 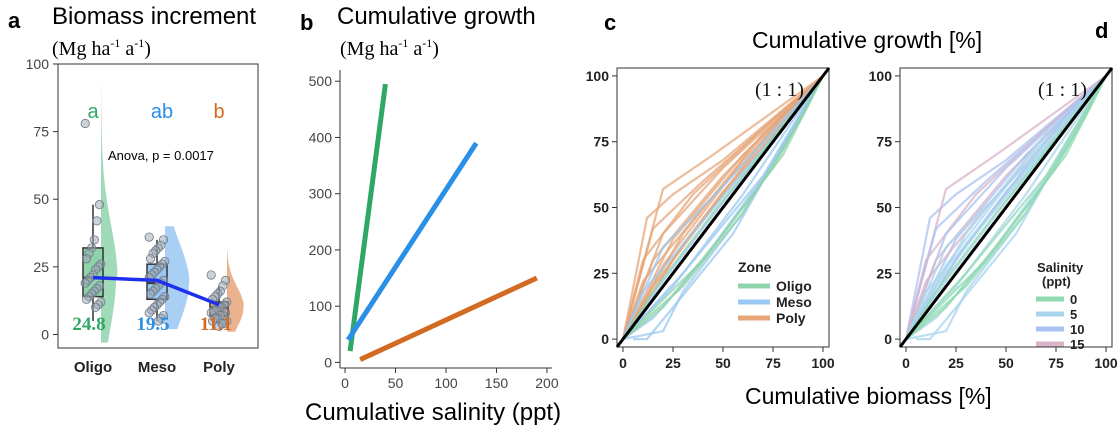 What do you see at coordinates (412, 241) in the screenshot?
I see `series-line-meso` at bounding box center [412, 241].